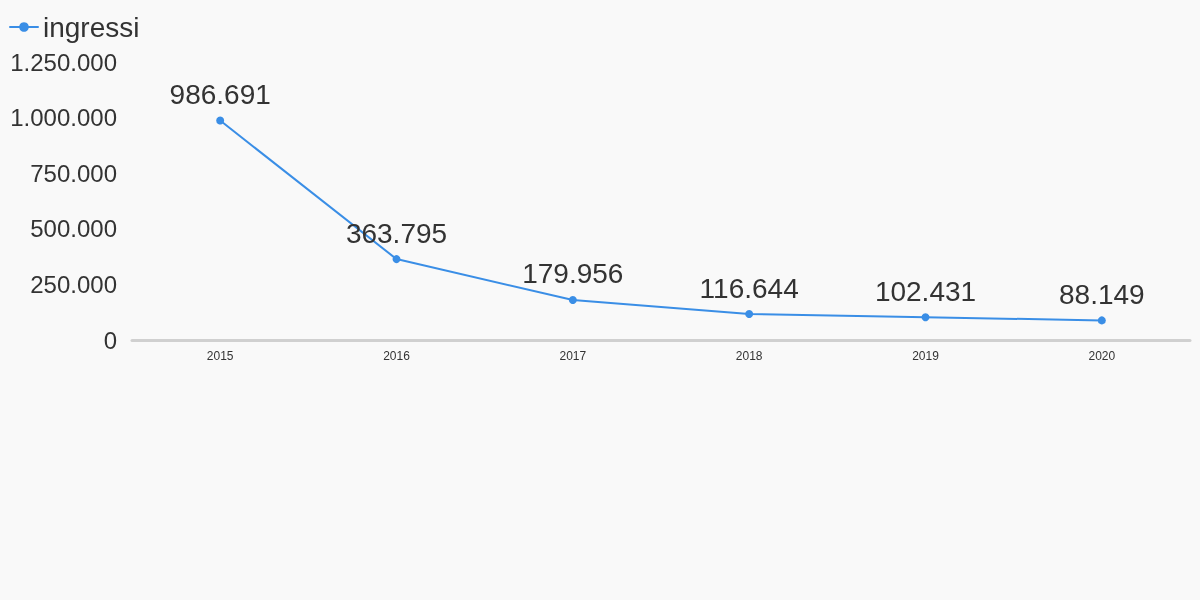 This screenshot has width=1200, height=600. I want to click on x-tick-label: 2015, so click(220, 356).